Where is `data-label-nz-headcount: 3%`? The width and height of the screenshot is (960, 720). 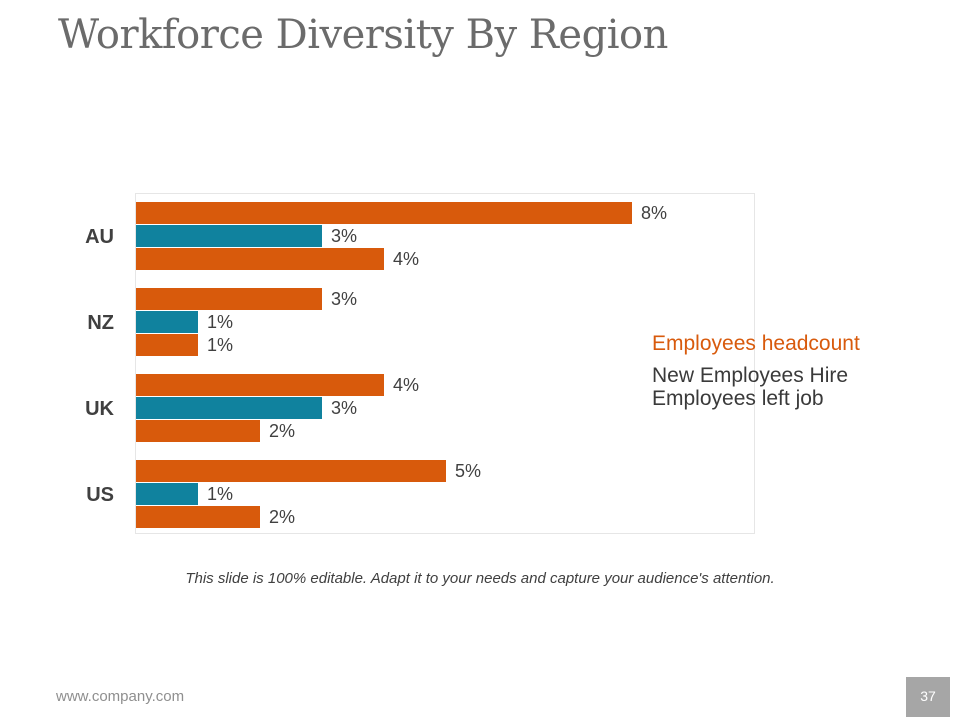
data-label-nz-headcount: 3% is located at coordinates (344, 299).